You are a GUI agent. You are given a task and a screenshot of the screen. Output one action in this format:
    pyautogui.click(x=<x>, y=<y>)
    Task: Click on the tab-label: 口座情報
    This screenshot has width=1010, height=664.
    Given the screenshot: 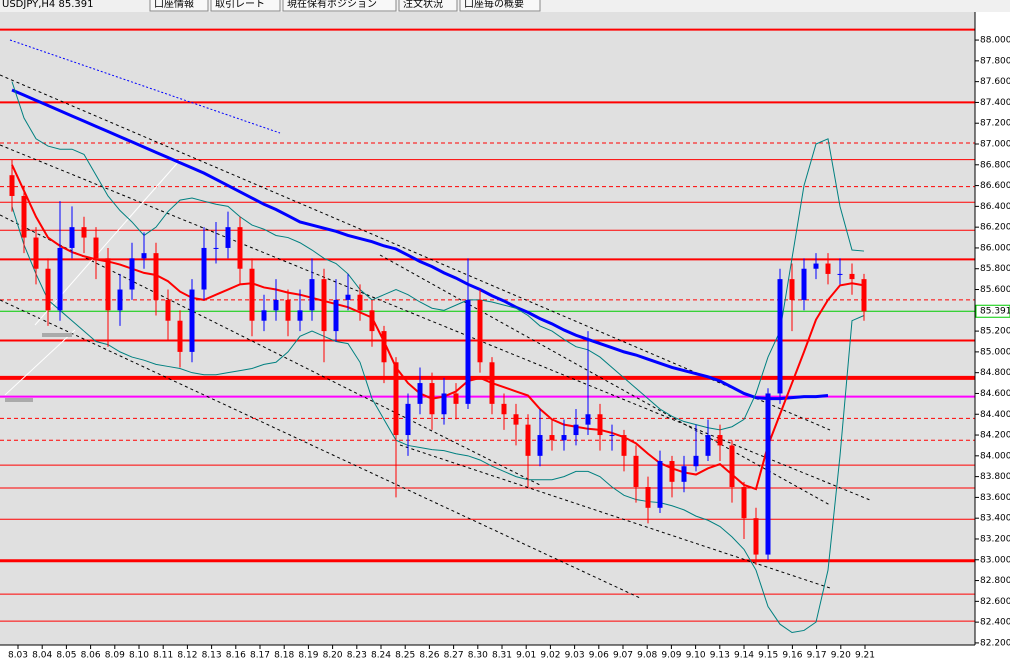 What is the action you would take?
    pyautogui.click(x=174, y=5)
    